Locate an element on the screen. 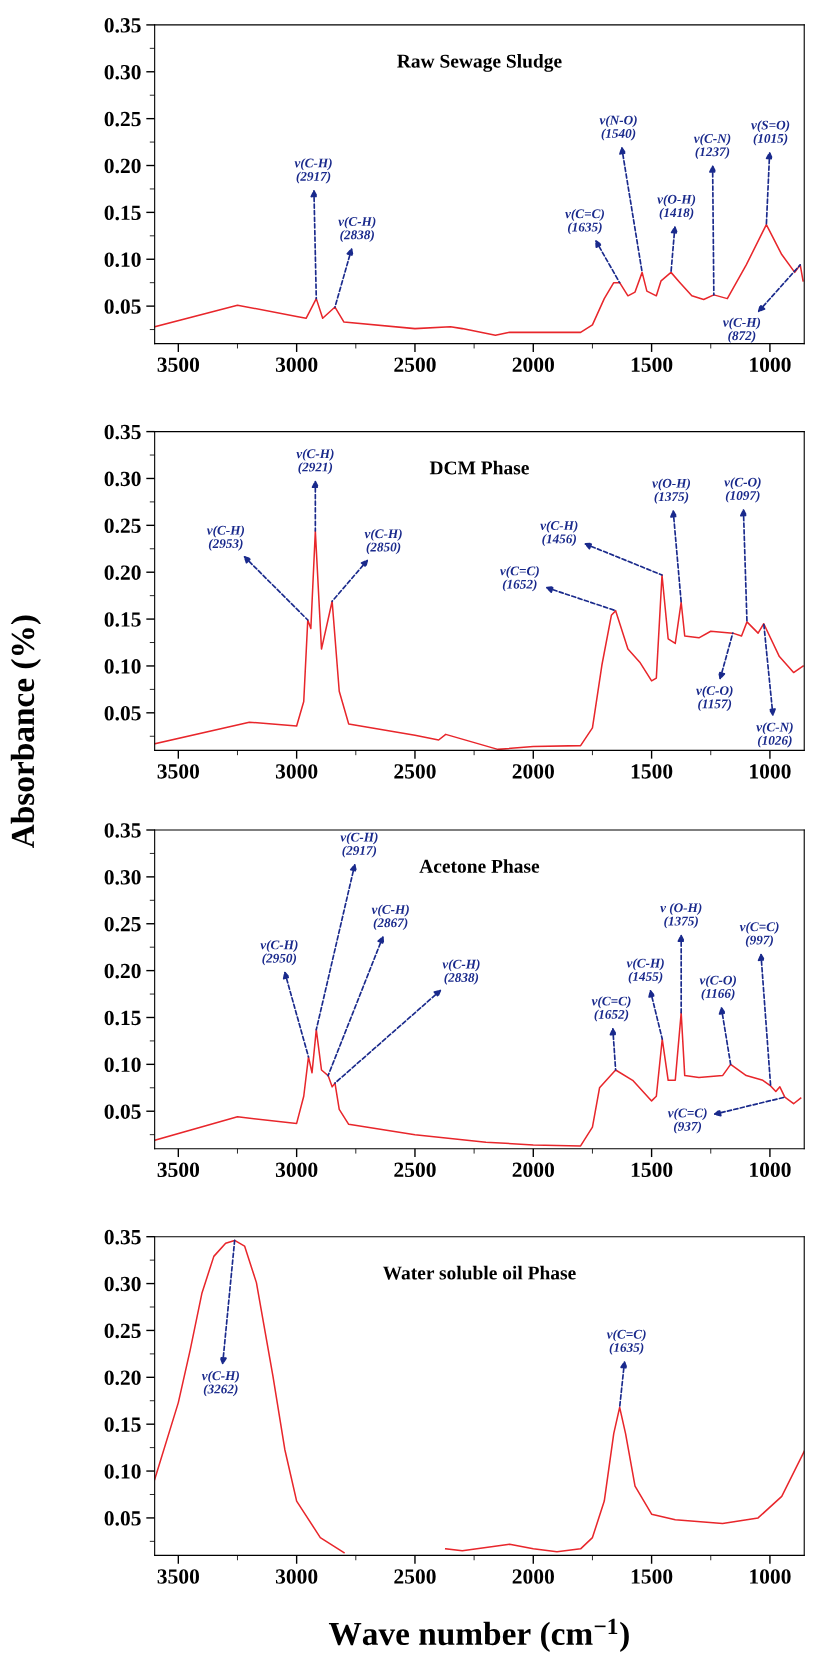  annotation: v (O-H) (1375) is located at coordinates (681, 915).